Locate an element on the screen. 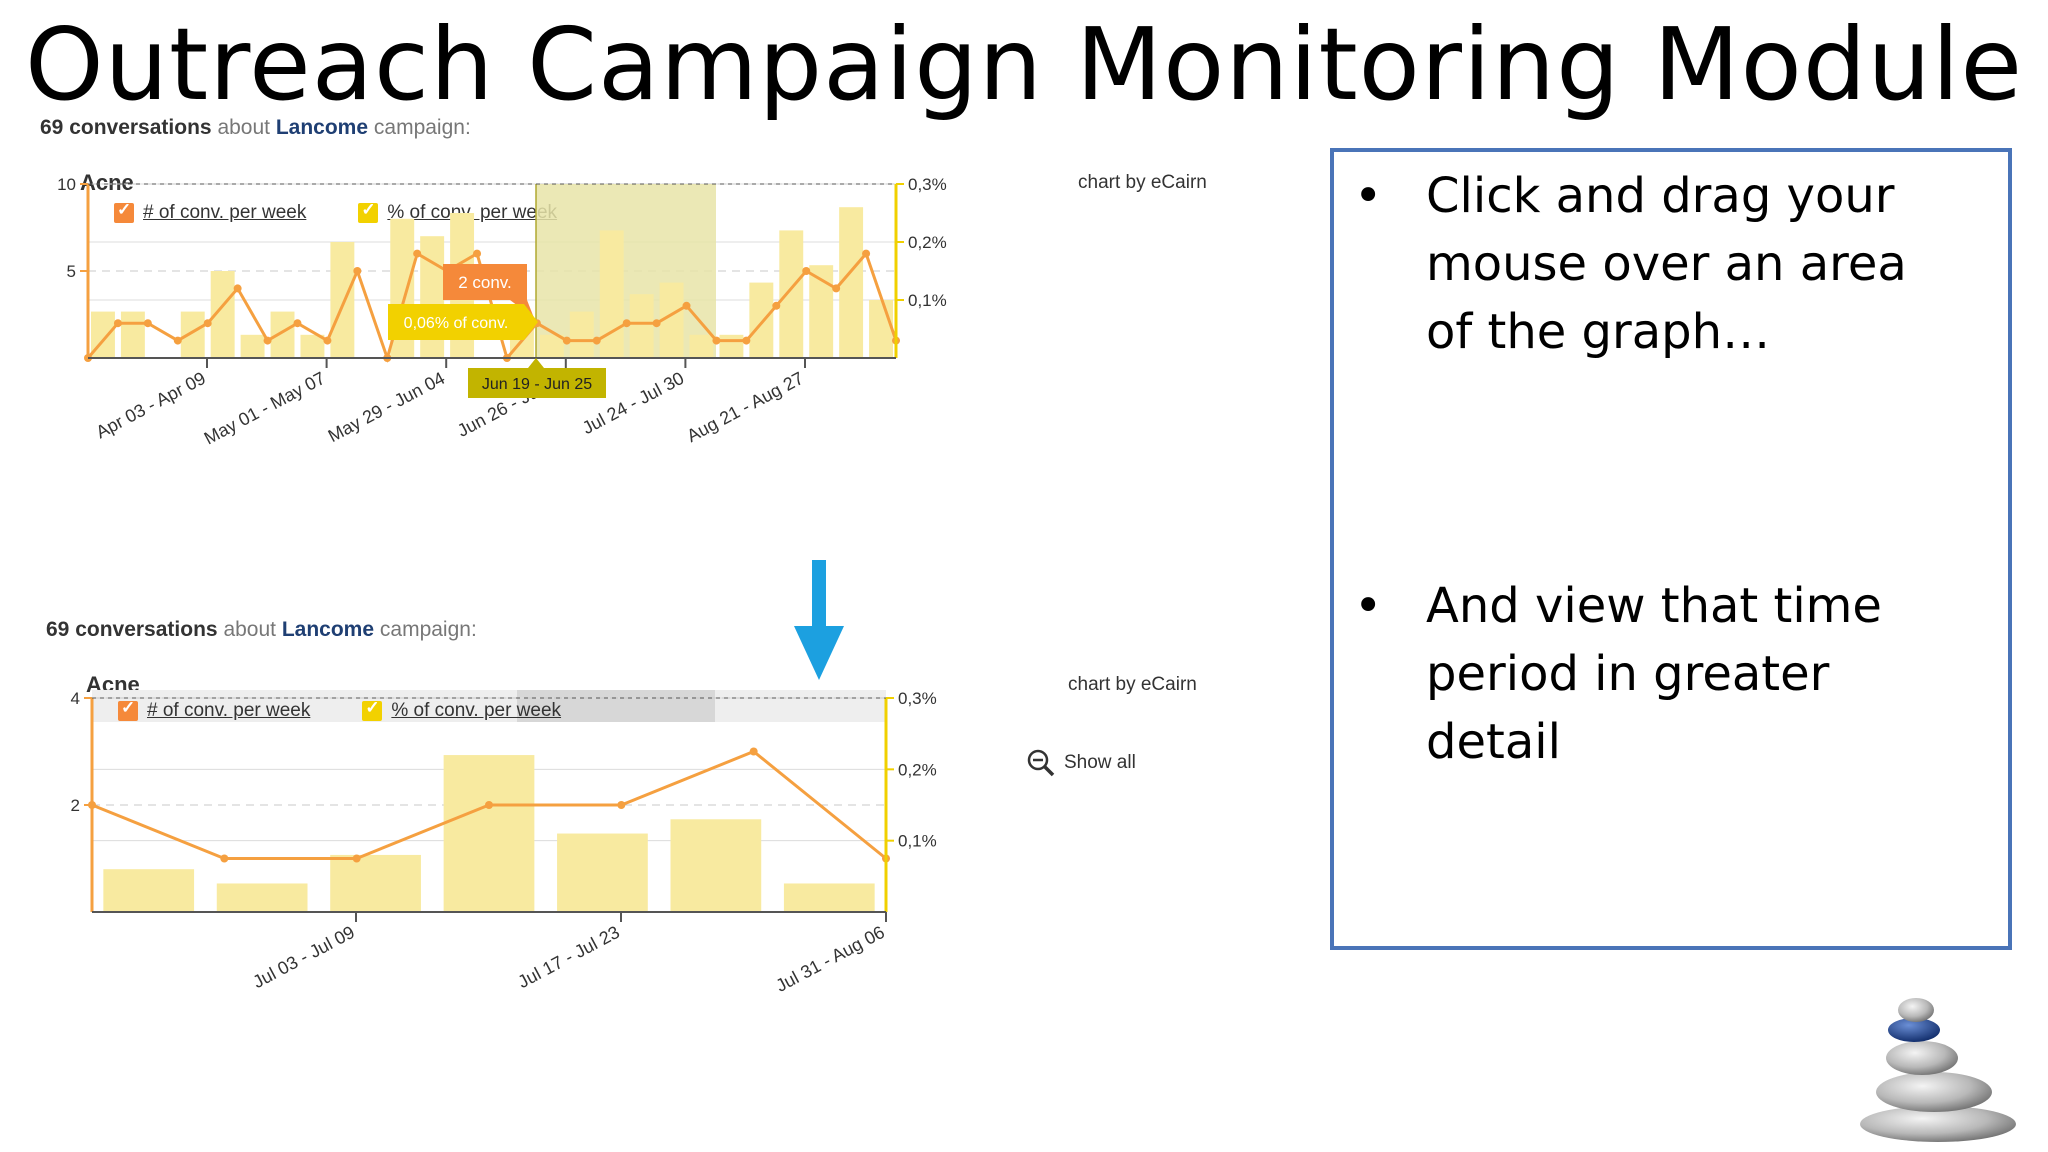 The height and width of the screenshot is (1152, 2048). chart-legend: # of conv. per week % of conv. per week is located at coordinates (361, 212).